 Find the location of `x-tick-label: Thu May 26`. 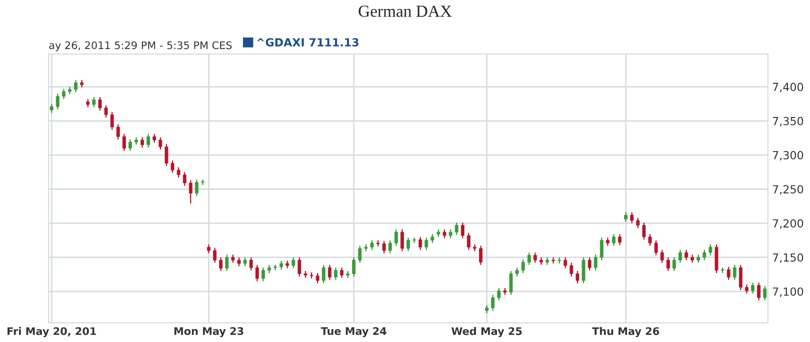

x-tick-label: Thu May 26 is located at coordinates (626, 332).